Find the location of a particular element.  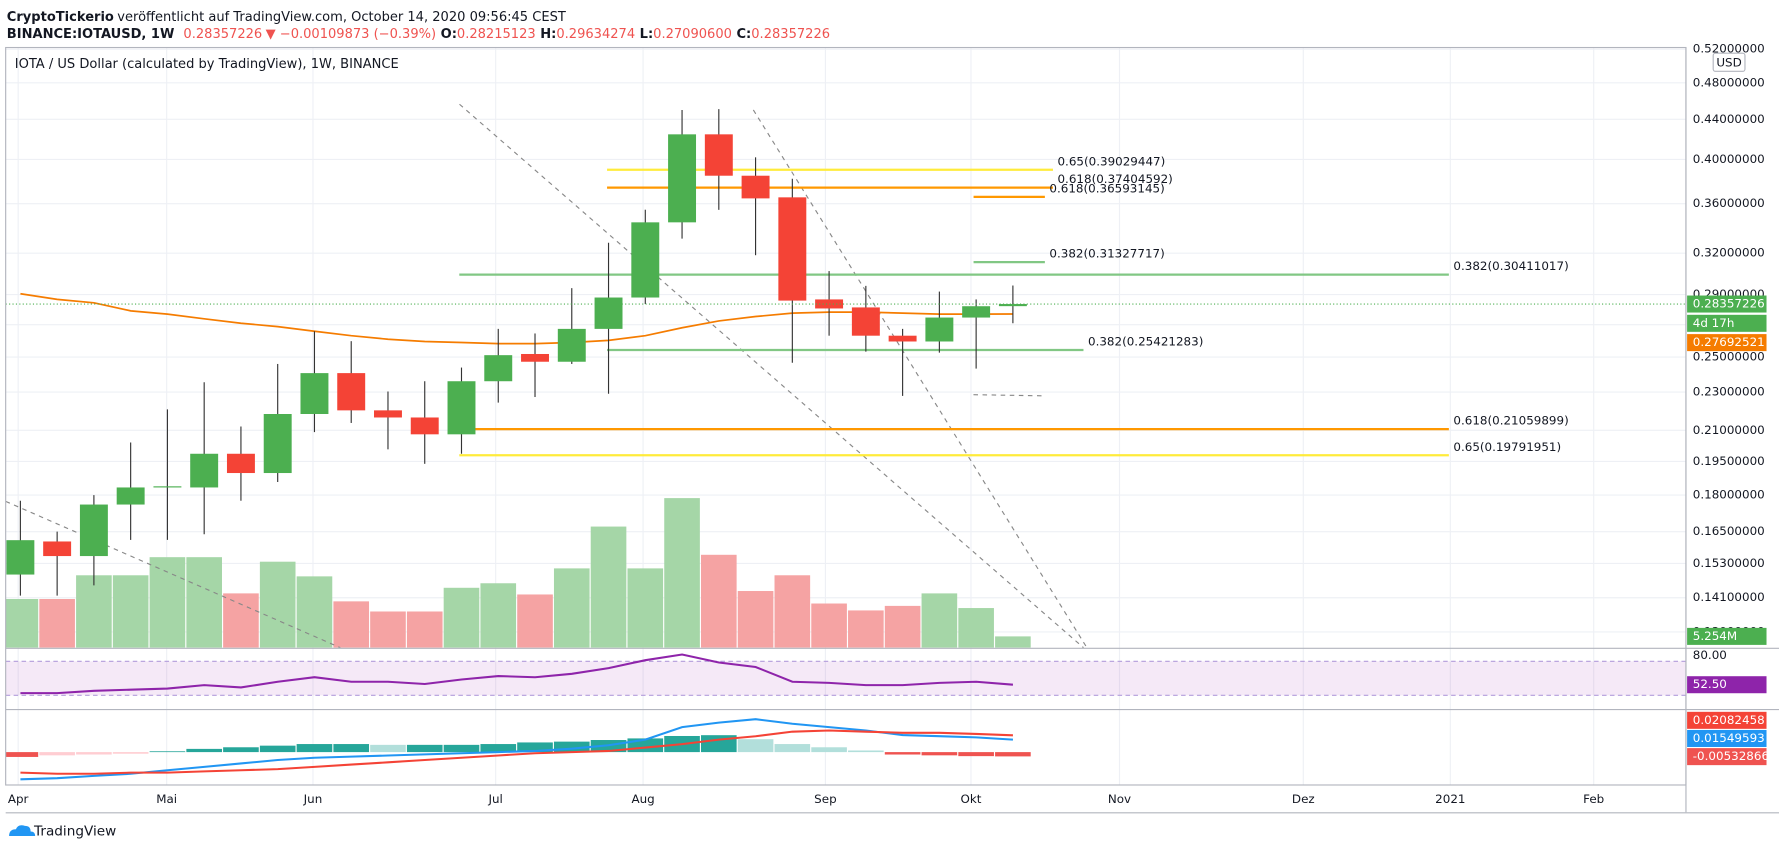

level-label: 0.618(0.21059899) is located at coordinates (1510, 421).